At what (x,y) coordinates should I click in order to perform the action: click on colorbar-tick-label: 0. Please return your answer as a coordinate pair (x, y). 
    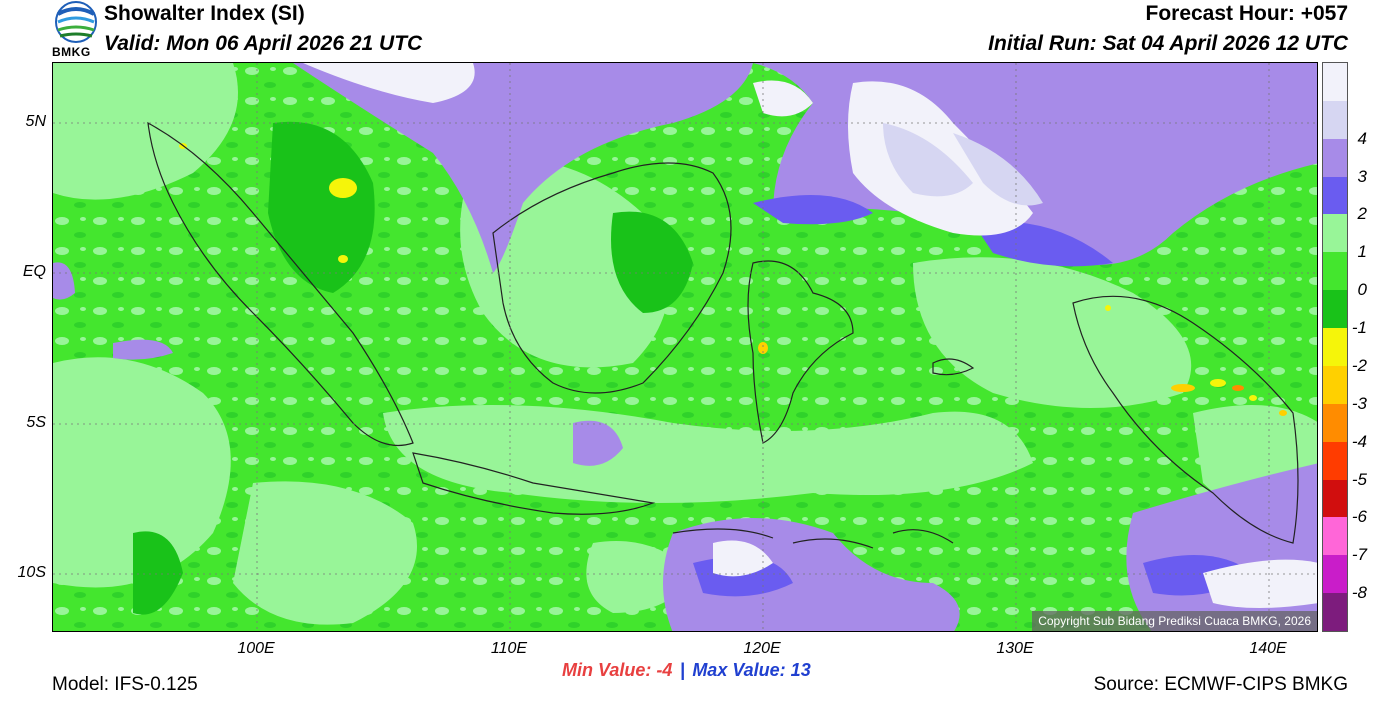
    Looking at the image, I should click on (1362, 290).